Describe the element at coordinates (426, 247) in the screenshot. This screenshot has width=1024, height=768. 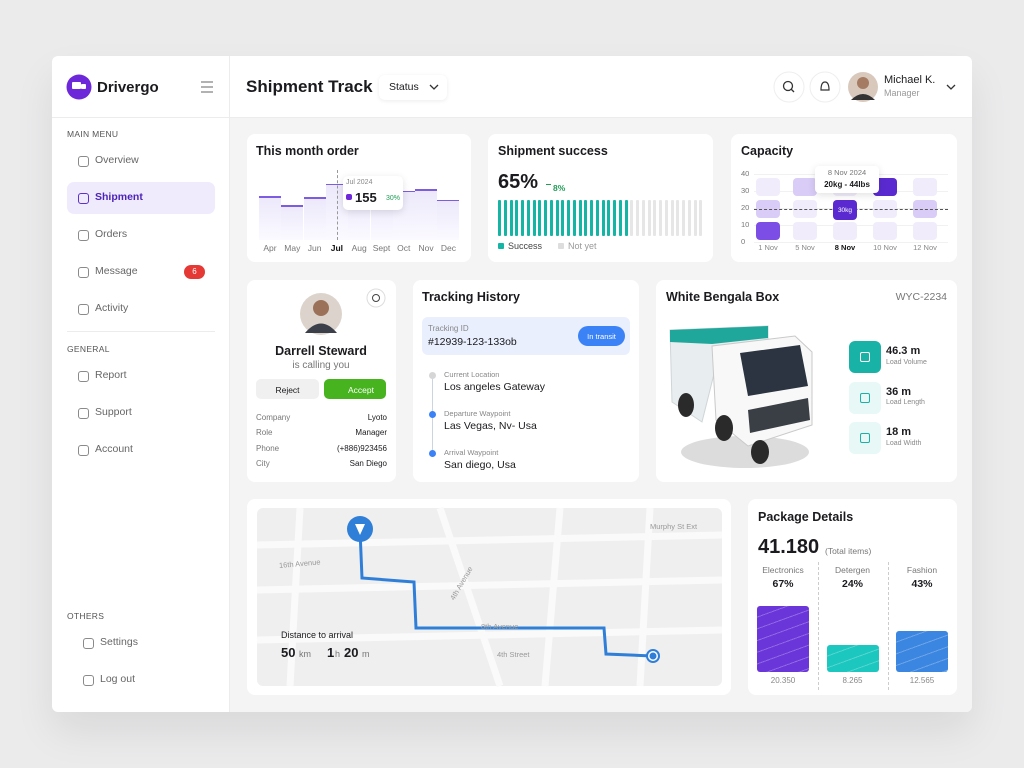
I see `month-label: Nov` at that location.